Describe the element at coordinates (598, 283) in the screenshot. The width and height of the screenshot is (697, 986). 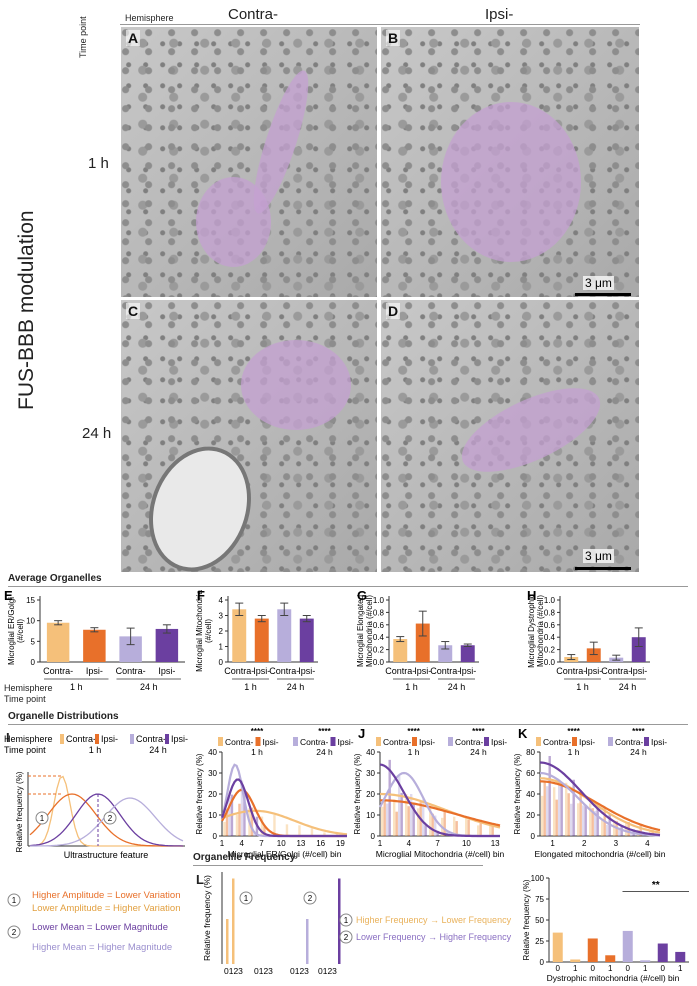
I see `scale-label-top: 3 μm` at that location.